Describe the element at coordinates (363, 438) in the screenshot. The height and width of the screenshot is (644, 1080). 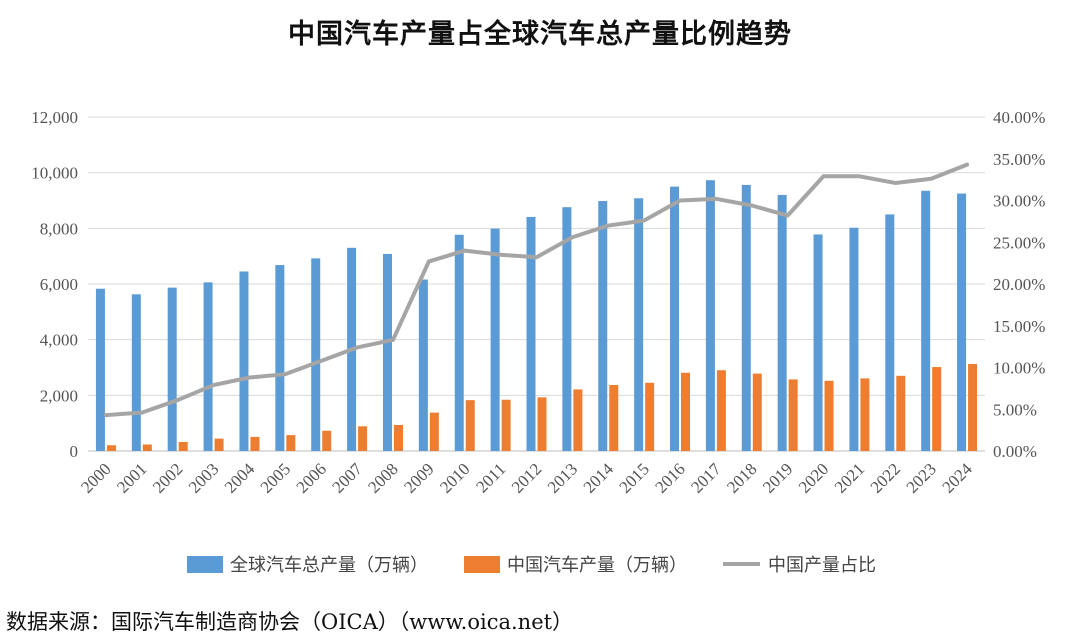
I see `bar-china-2007` at that location.